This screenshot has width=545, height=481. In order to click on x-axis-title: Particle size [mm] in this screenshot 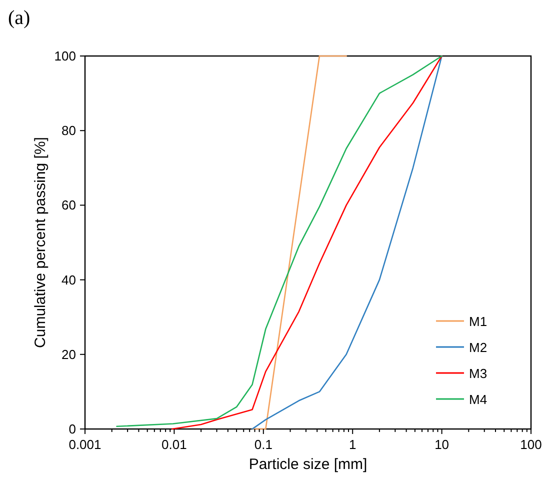, I will do `click(308, 464)`.